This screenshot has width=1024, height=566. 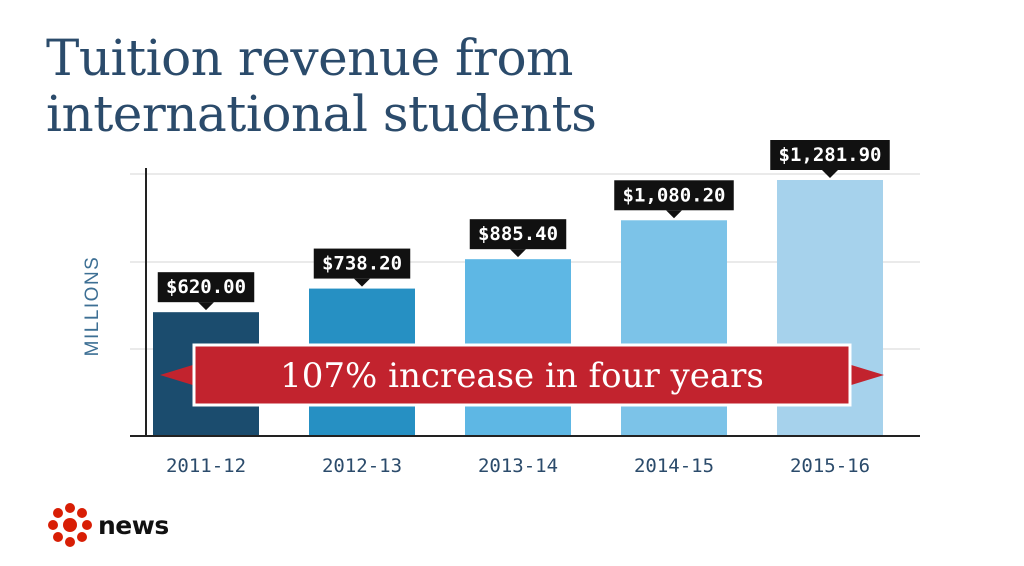 What do you see at coordinates (674, 466) in the screenshot?
I see `x-tick-label: 2014-15` at bounding box center [674, 466].